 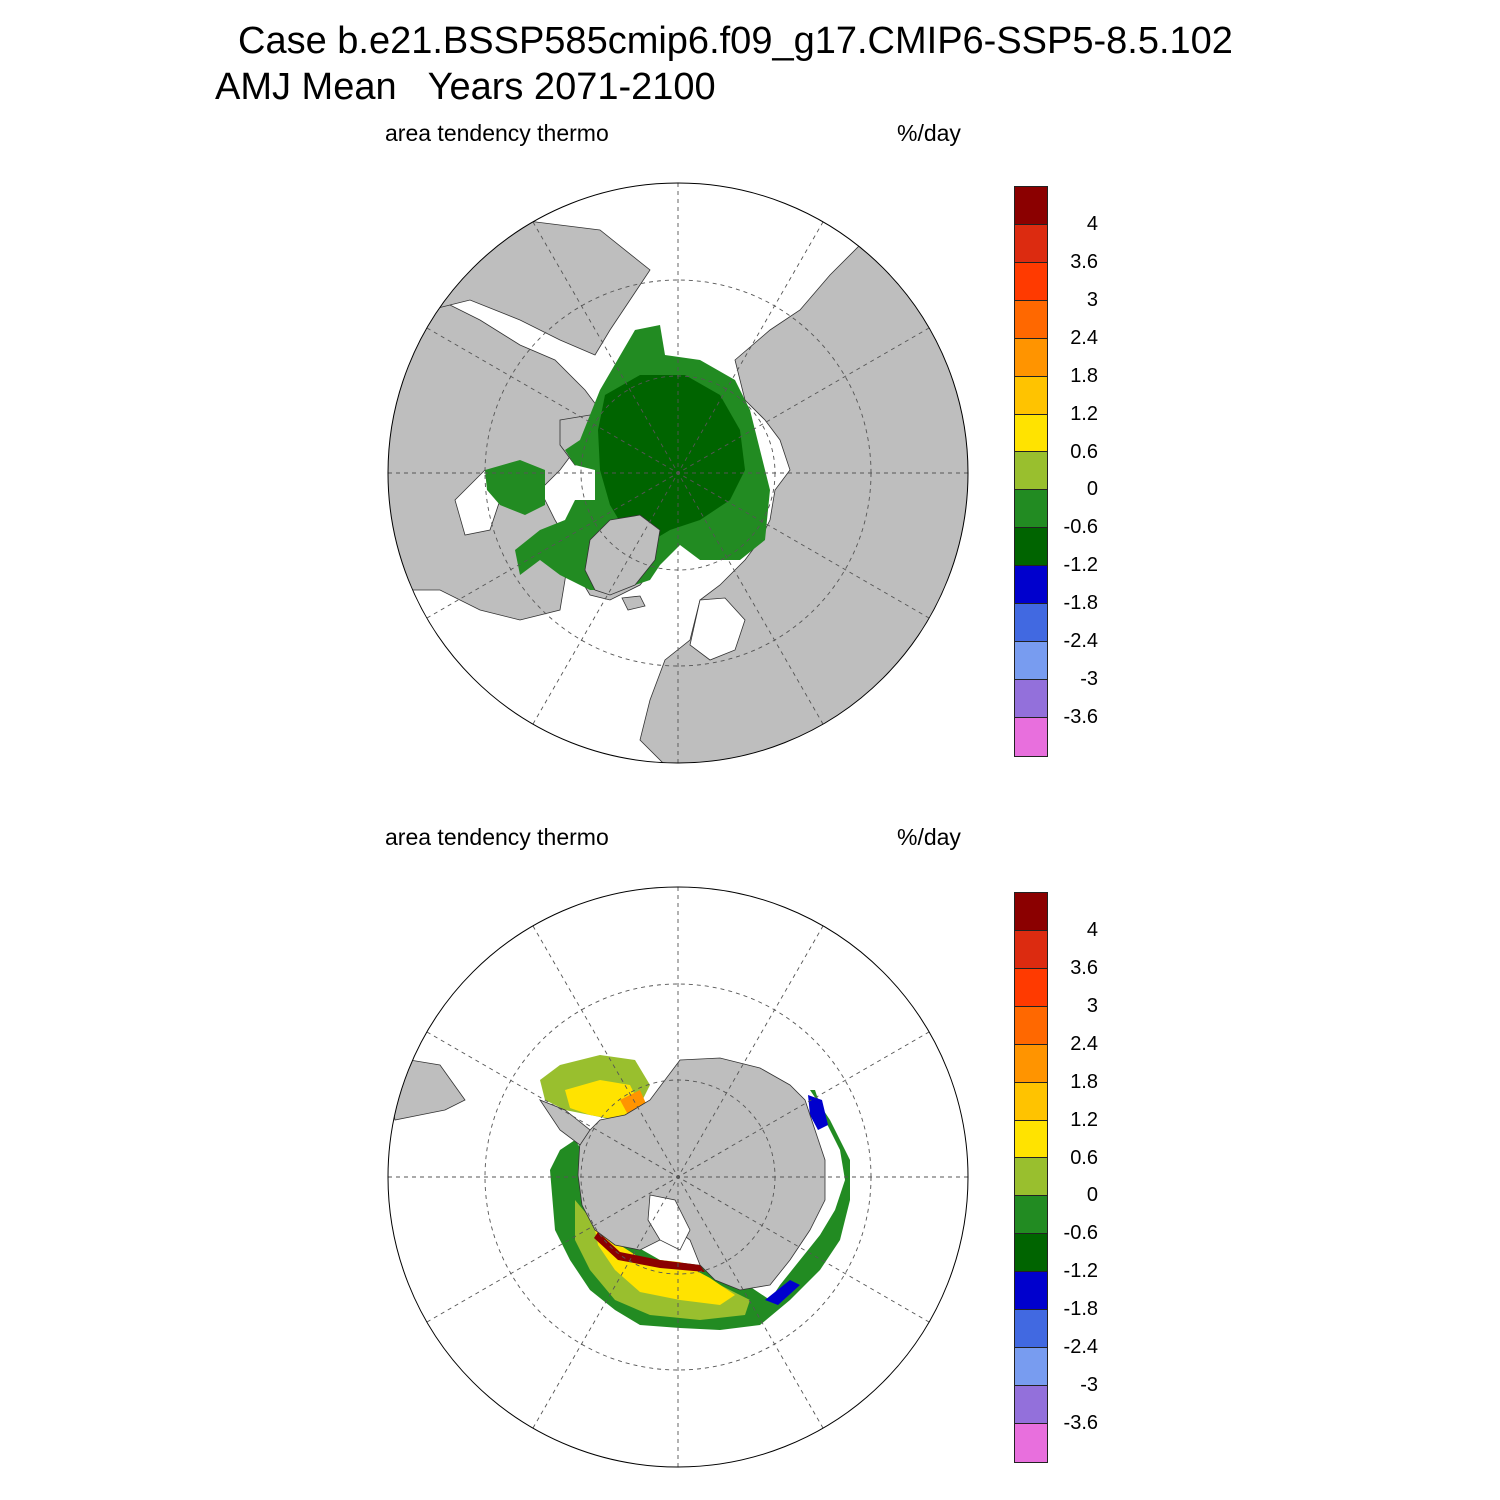 What do you see at coordinates (1092, 1195) in the screenshot?
I see `south-colorbar-tick-label: 0` at bounding box center [1092, 1195].